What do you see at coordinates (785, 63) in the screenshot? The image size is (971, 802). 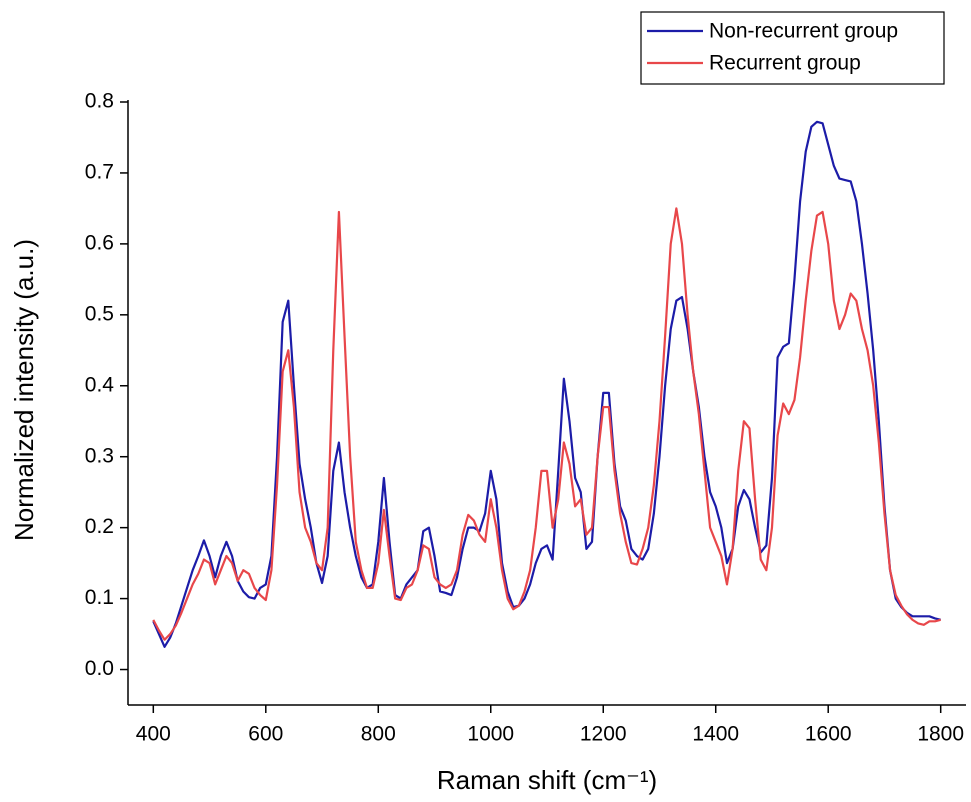 I see `legend-label: Recurrent group` at bounding box center [785, 63].